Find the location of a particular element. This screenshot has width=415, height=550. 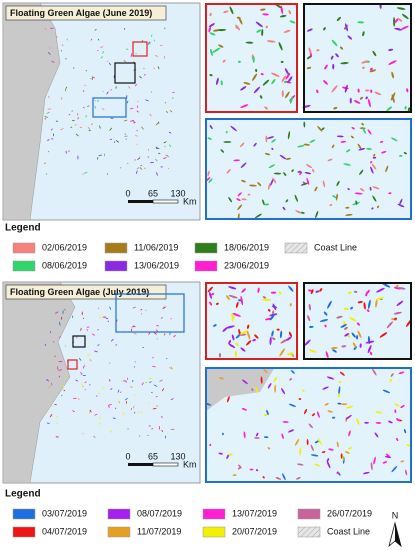

inset-frame is located at coordinates (251, 58).